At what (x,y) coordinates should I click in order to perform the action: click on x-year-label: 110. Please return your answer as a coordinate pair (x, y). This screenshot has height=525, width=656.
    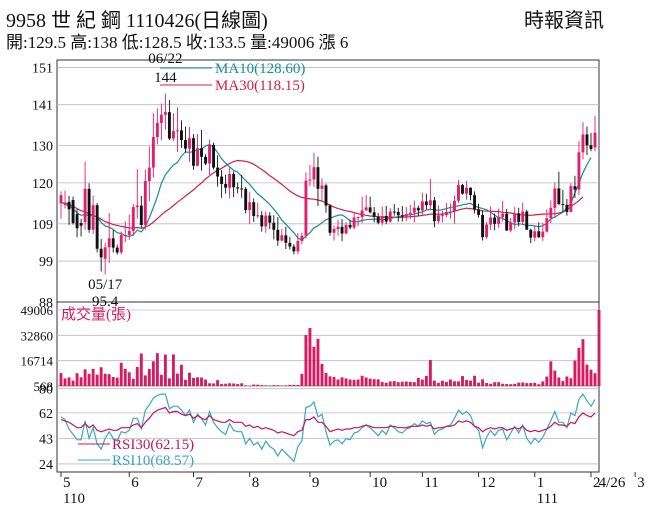
    Looking at the image, I should click on (74, 499).